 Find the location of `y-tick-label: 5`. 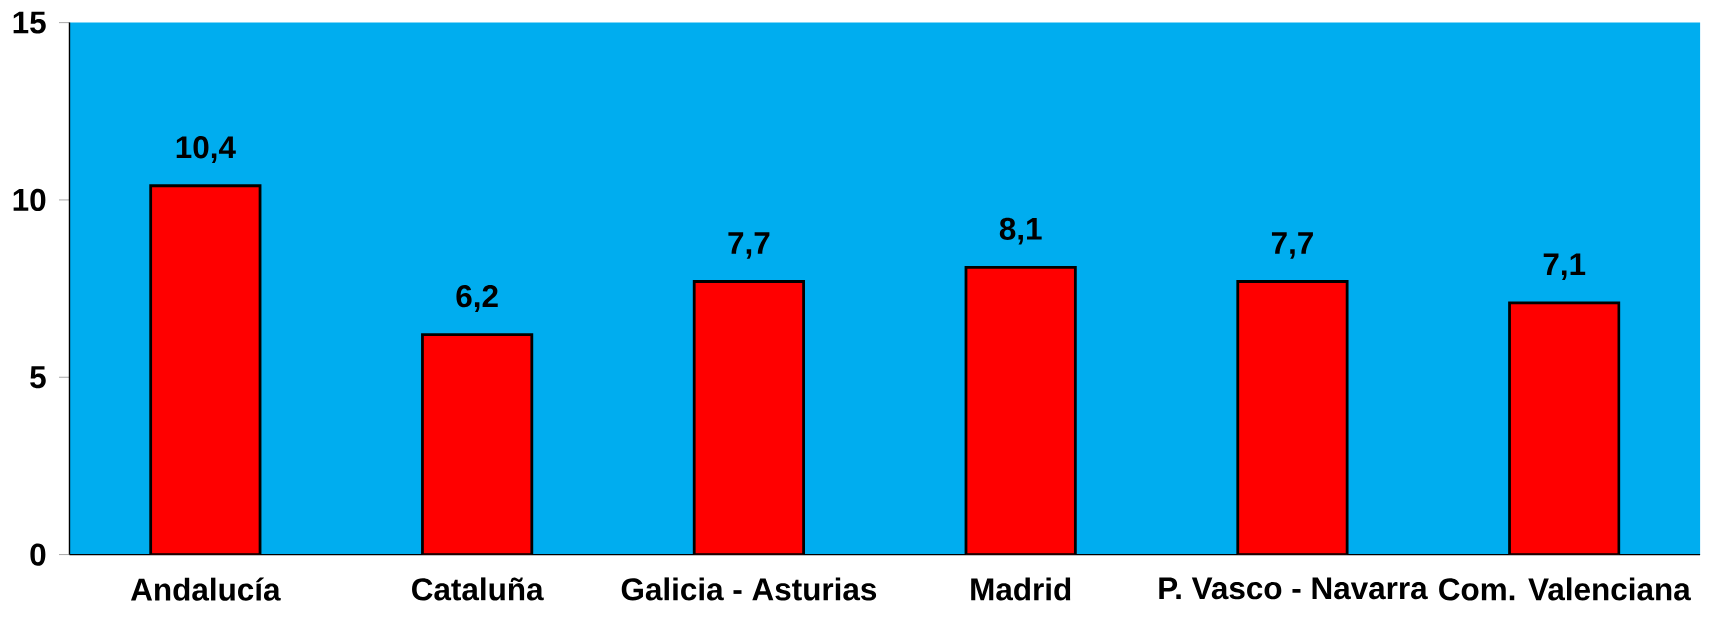

y-tick-label: 5 is located at coordinates (38, 377).